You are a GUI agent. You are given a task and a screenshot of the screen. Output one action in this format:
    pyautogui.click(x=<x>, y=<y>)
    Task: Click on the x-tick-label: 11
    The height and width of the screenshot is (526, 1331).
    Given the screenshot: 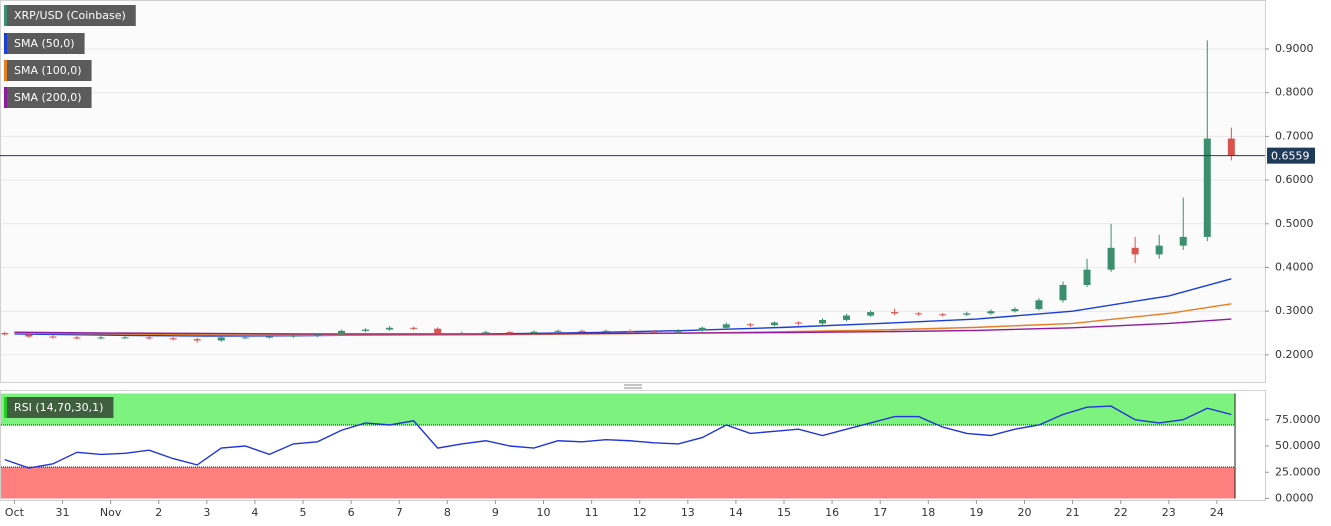 What is the action you would take?
    pyautogui.click(x=592, y=512)
    